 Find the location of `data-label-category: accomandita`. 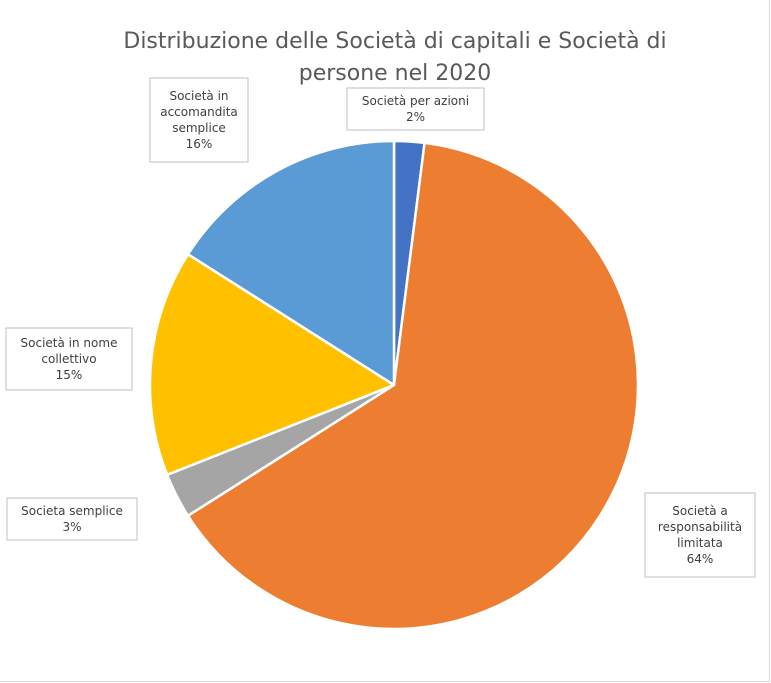

data-label-category: accomandita is located at coordinates (199, 112).